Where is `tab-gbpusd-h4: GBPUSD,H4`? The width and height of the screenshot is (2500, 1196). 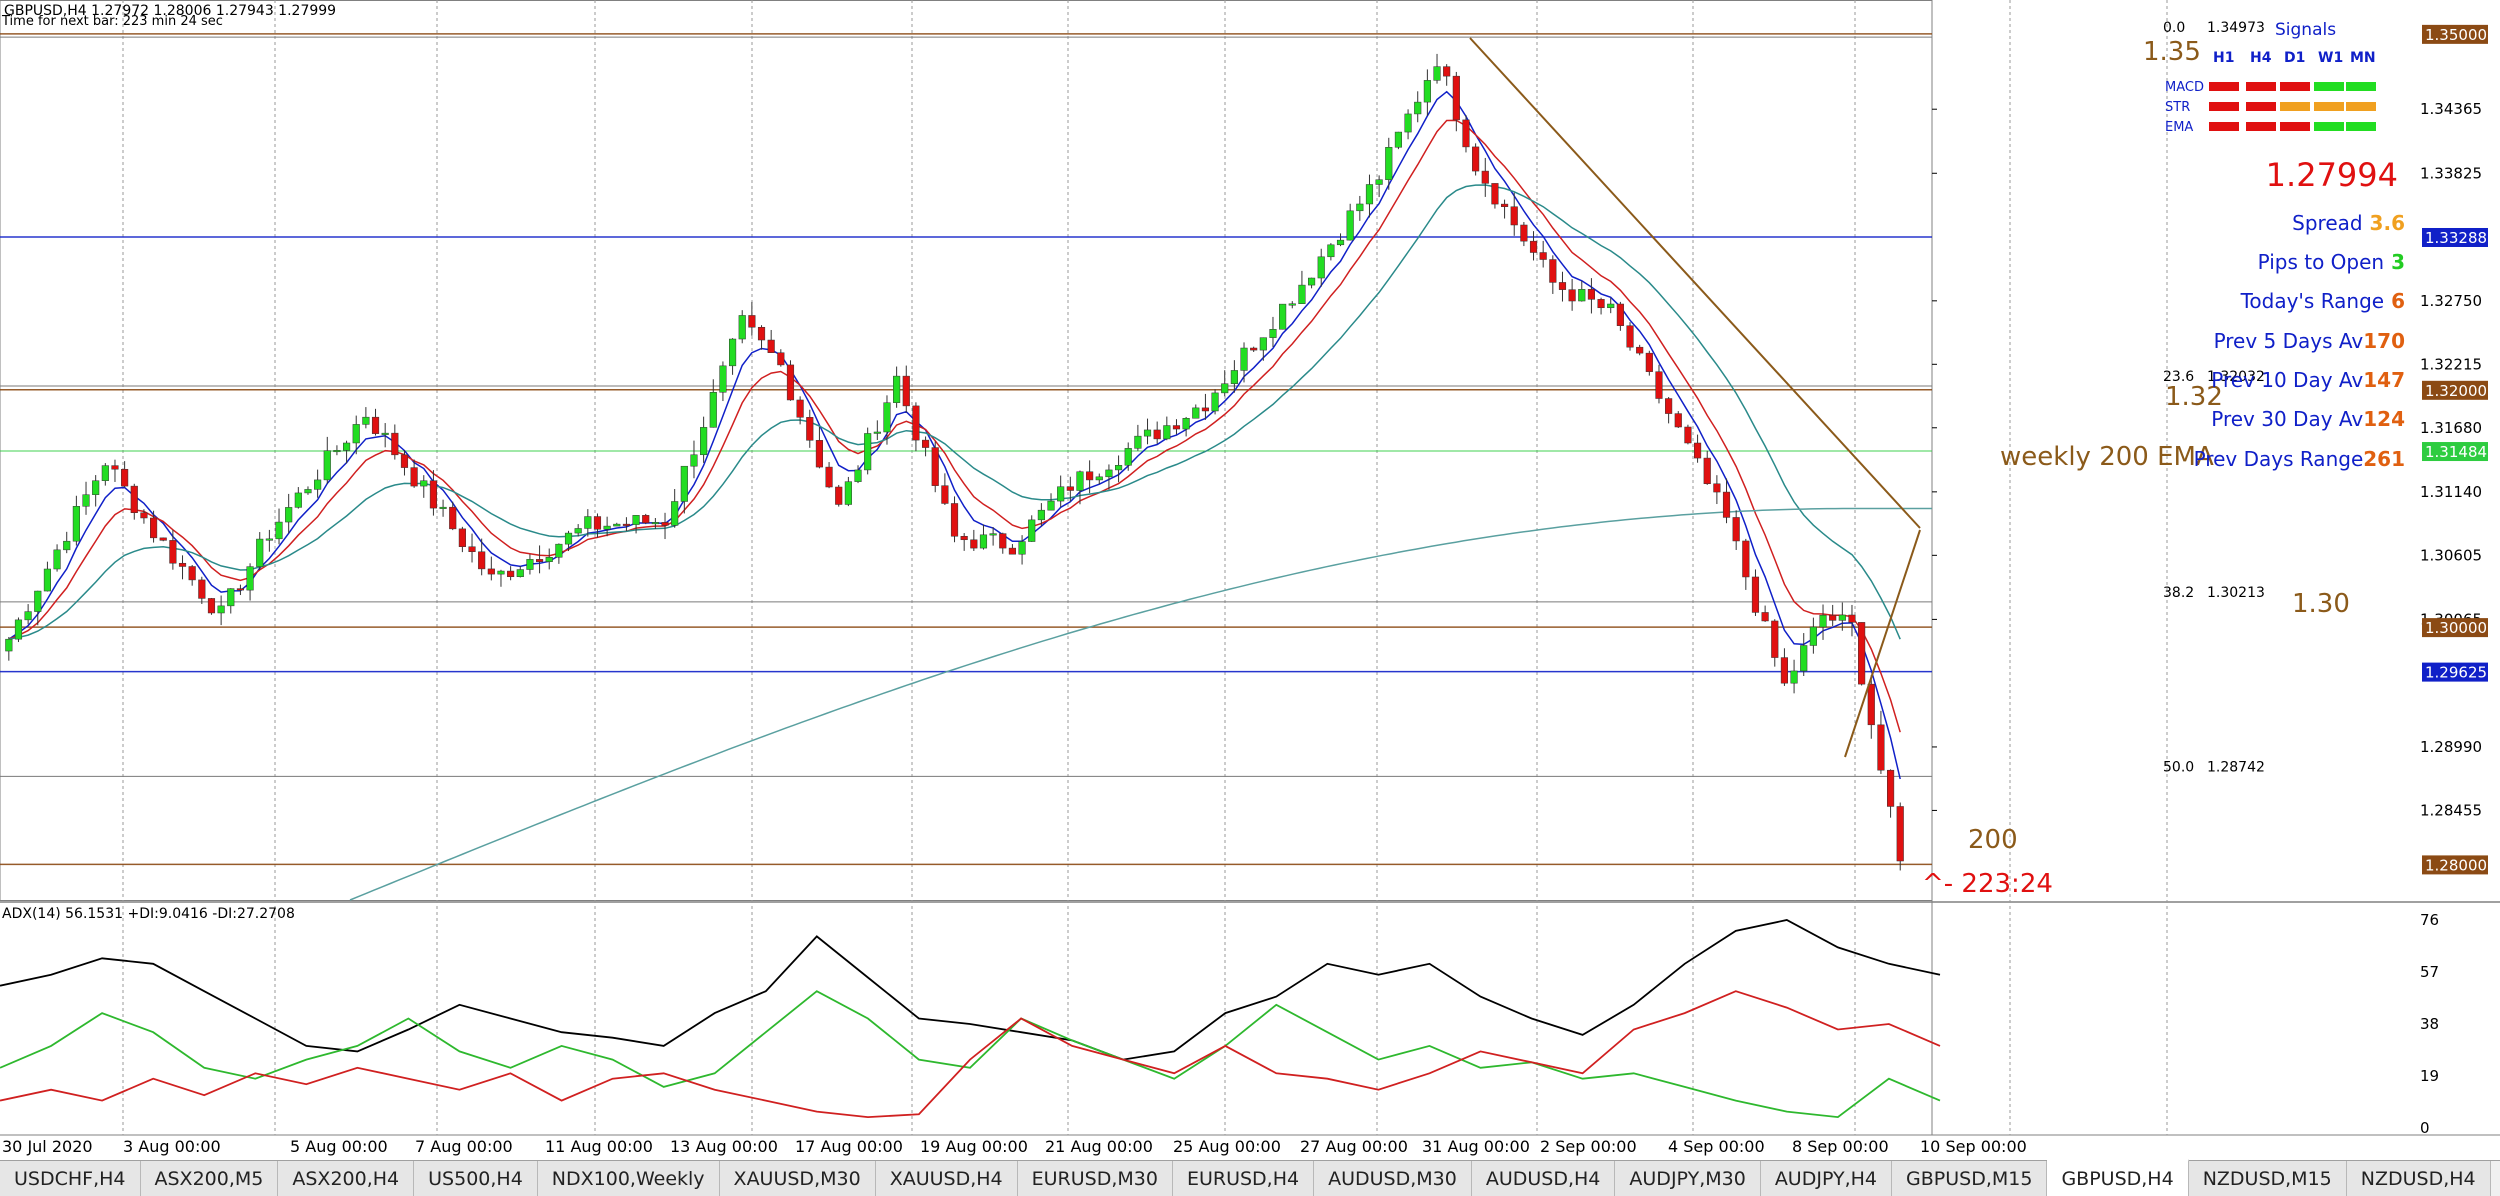
tab-gbpusd-h4: GBPUSD,H4 is located at coordinates (2118, 1177).